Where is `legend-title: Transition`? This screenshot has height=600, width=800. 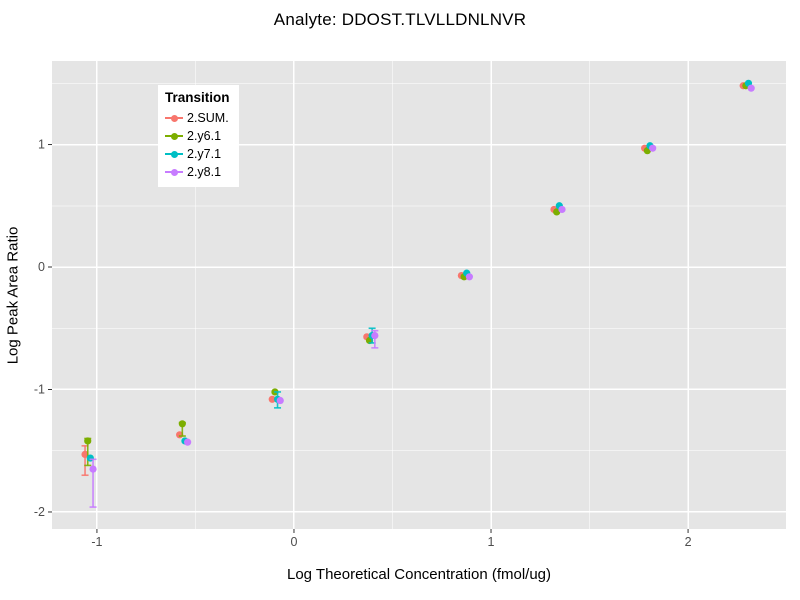
legend-title: Transition is located at coordinates (197, 97).